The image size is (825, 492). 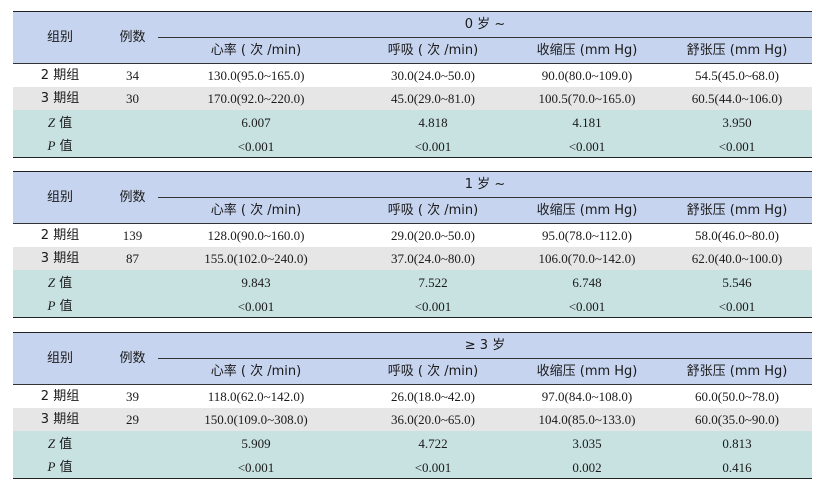 I want to click on age-group-header: 1 岁 ~, so click(x=485, y=184).